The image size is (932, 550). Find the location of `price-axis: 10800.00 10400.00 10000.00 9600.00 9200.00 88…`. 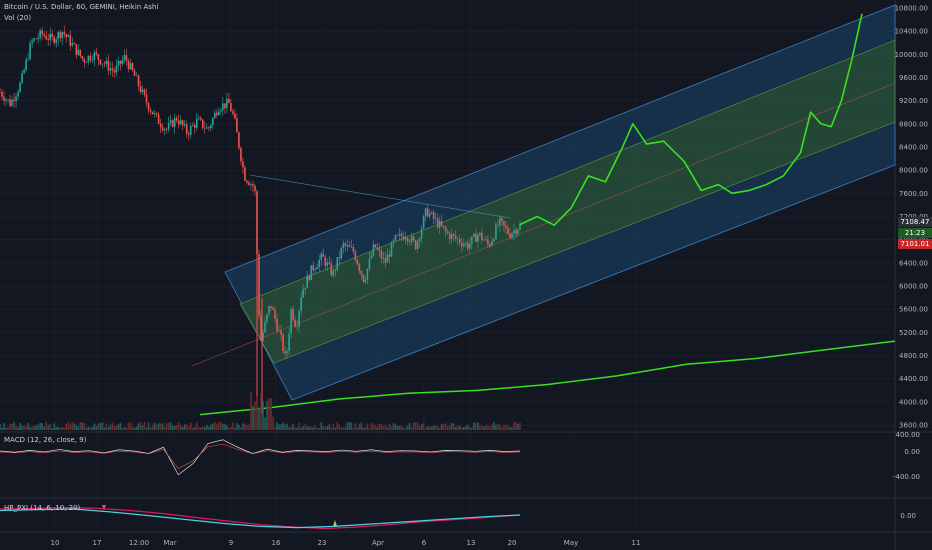

price-axis: 10800.00 10400.00 10000.00 9600.00 9200.00 88… is located at coordinates (911, 216).